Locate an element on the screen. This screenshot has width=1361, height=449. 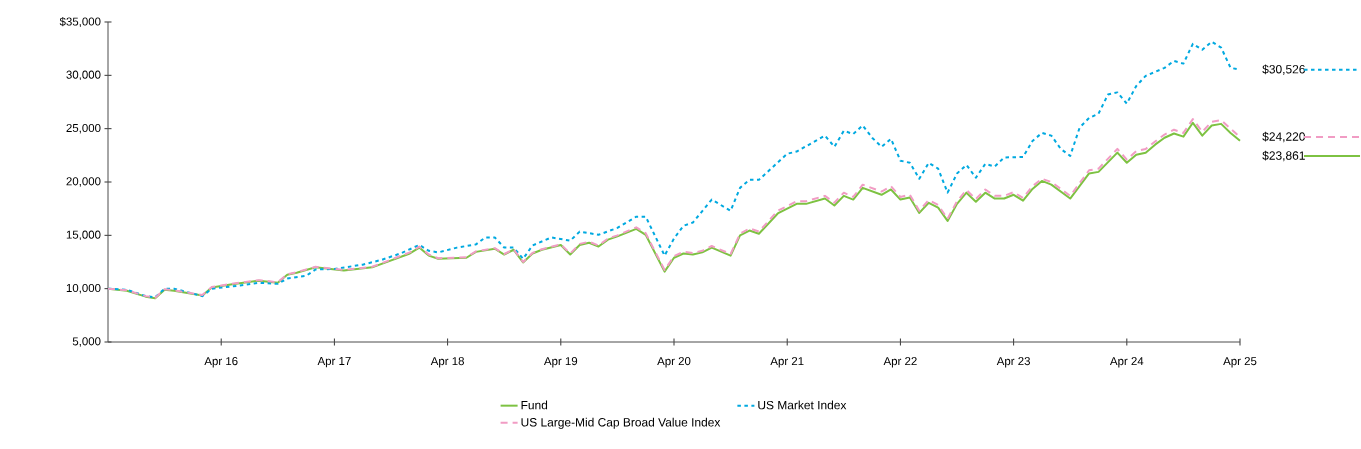
x-tick-label: Apr 19 is located at coordinates (560, 362).